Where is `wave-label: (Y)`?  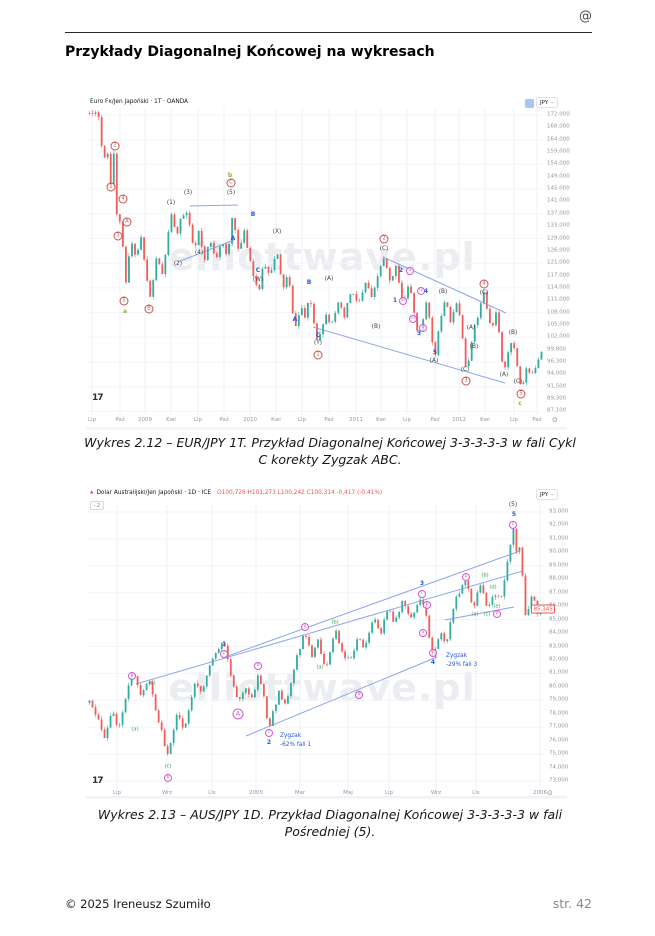
wave-label: (Y) is located at coordinates (318, 343).